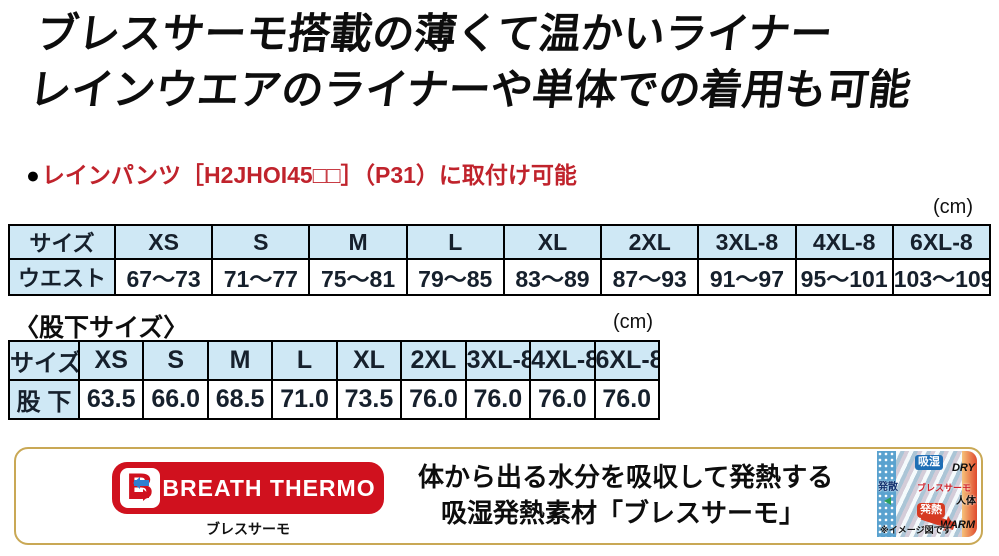  What do you see at coordinates (433, 360) in the screenshot?
I see `inseam-col-2xl: 2XL` at bounding box center [433, 360].